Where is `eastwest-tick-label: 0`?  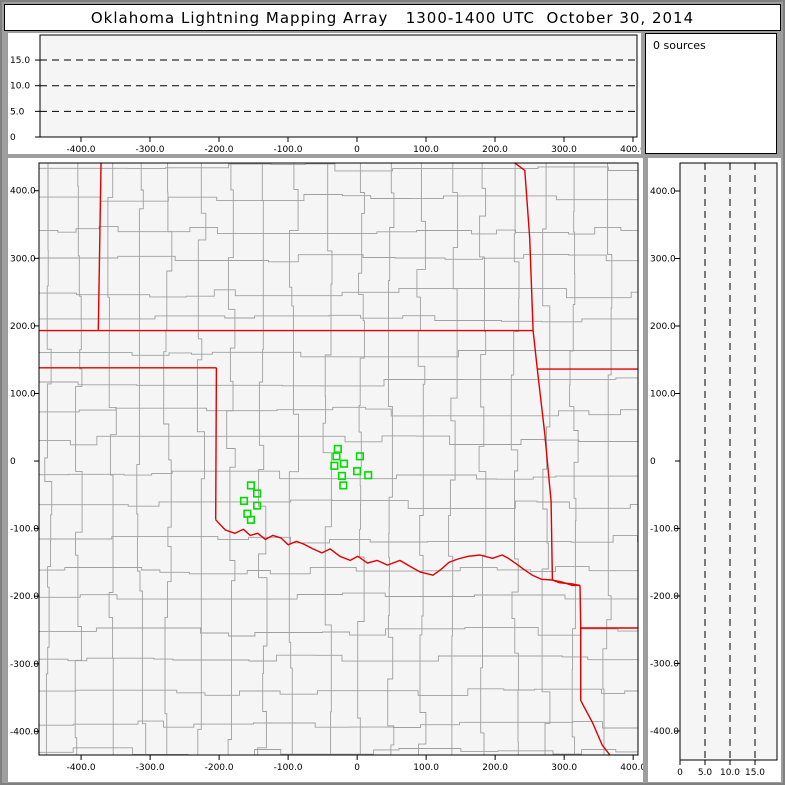
eastwest-tick-label: 0 is located at coordinates (357, 149).